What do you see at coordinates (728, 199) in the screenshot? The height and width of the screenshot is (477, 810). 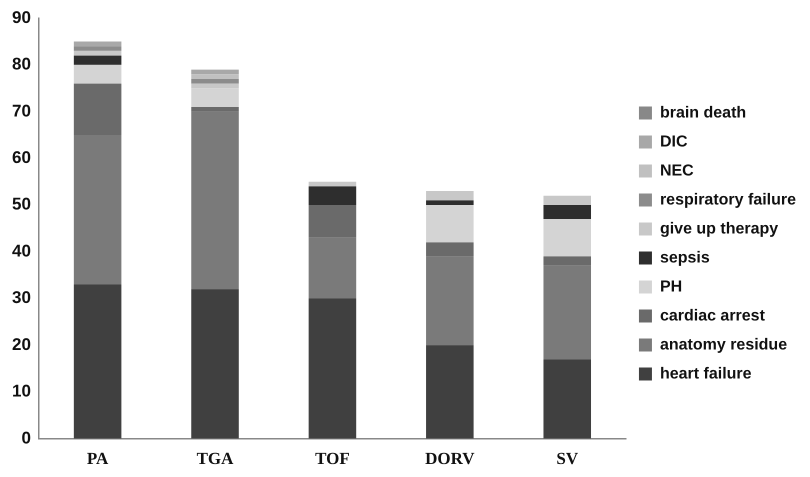 I see `legend-label: respiratory failure` at bounding box center [728, 199].